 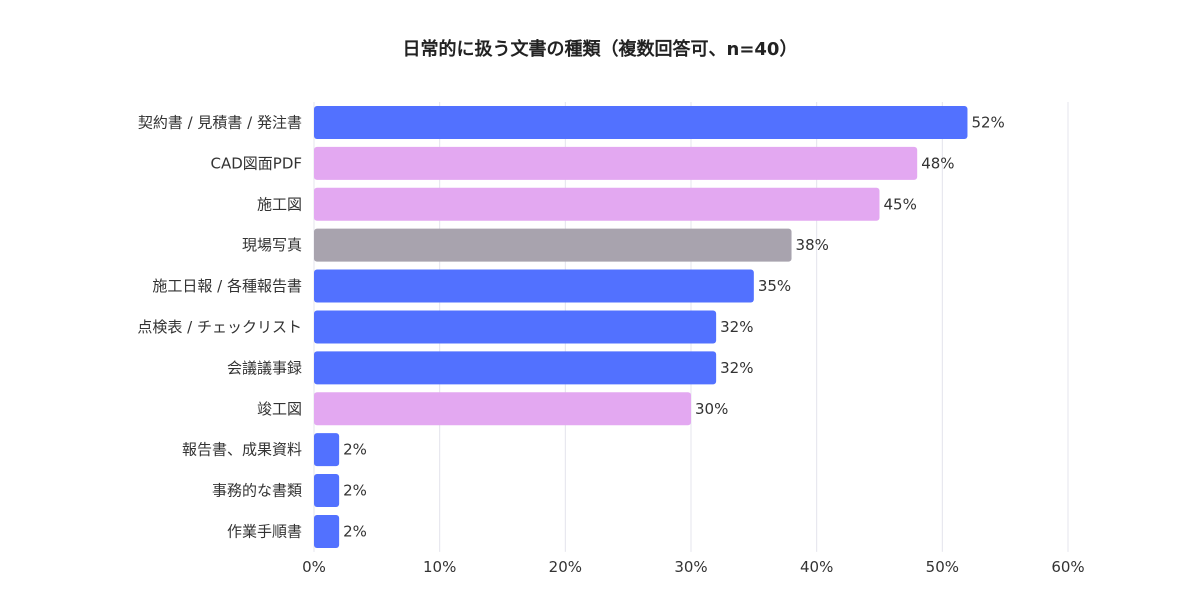 I want to click on data-label: 35%, so click(x=774, y=286).